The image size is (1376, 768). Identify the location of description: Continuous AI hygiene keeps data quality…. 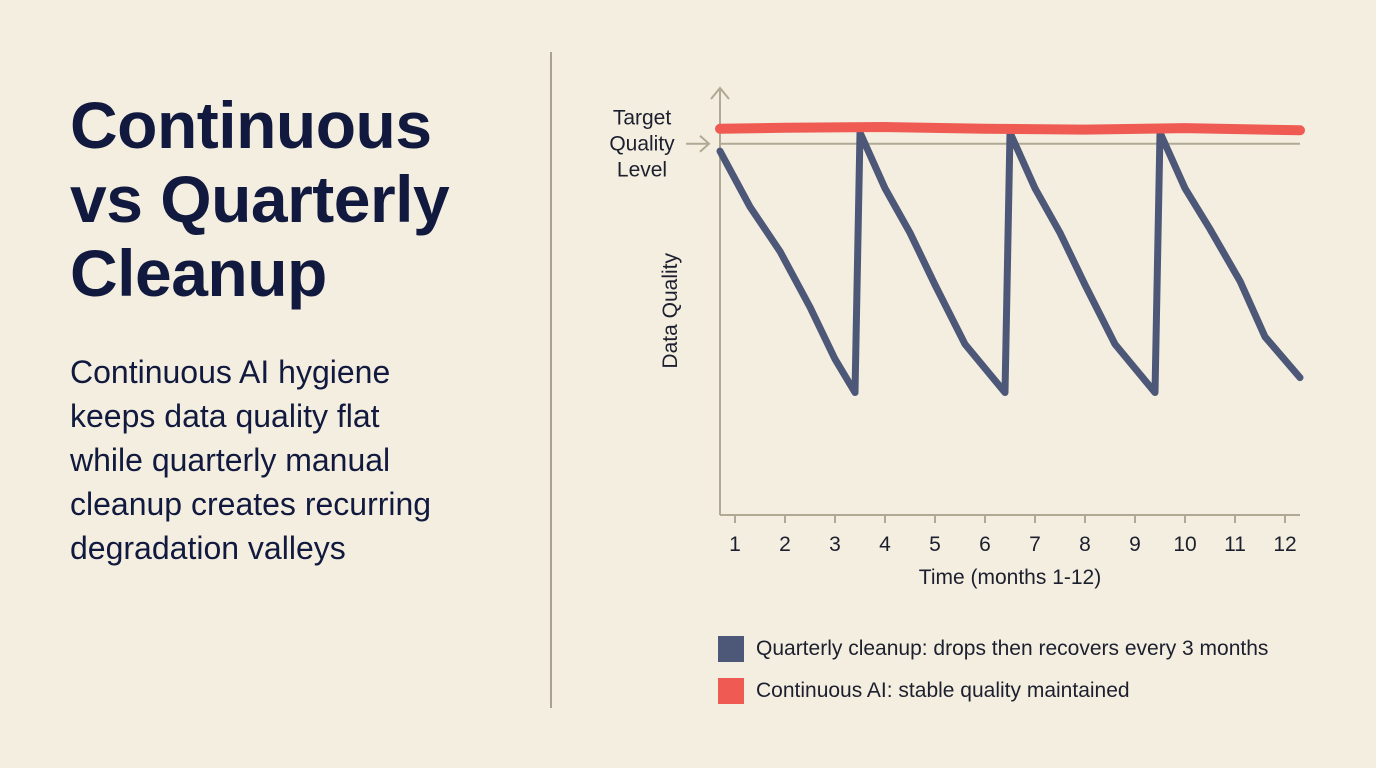
(300, 460).